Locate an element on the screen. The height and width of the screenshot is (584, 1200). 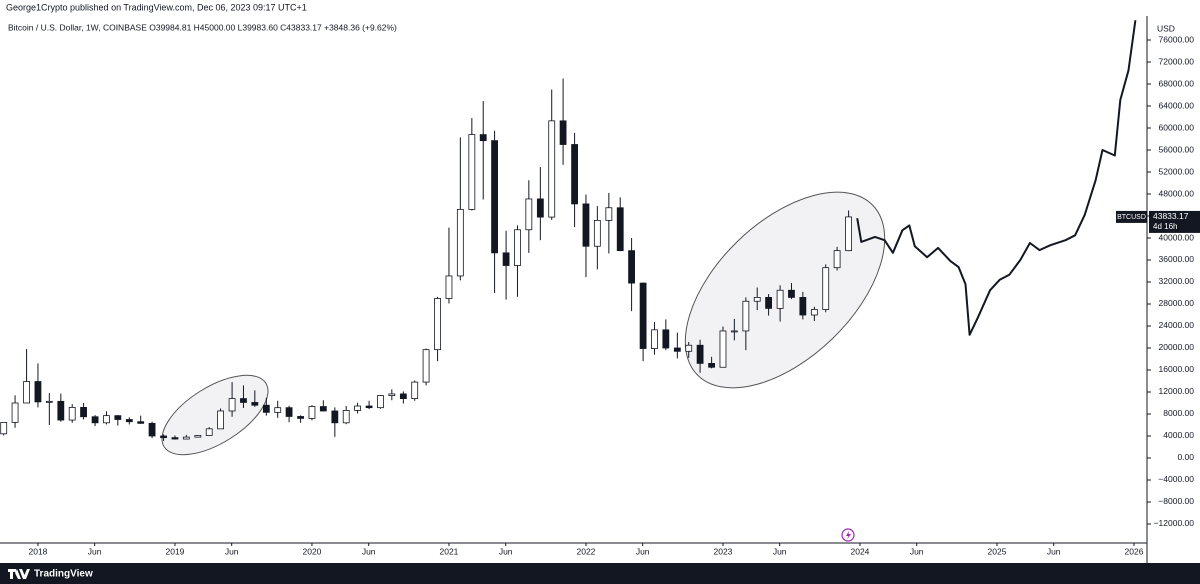
projection-line is located at coordinates (996, 178).